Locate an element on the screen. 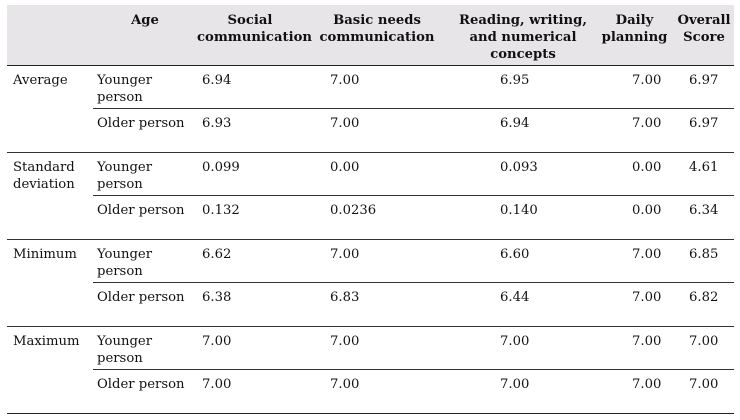  header-reading-writing-numerical: Reading, writing, and numerical concepts is located at coordinates (523, 35).